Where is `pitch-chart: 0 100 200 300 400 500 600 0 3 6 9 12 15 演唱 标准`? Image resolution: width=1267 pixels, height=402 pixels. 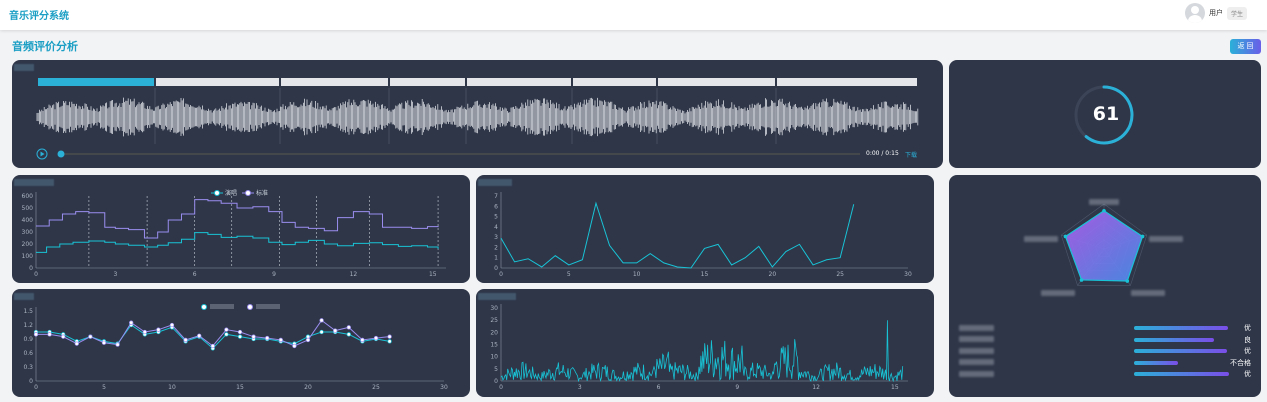
pitch-chart: 0 100 200 300 400 500 600 0 3 6 9 12 15 演唱 标准 is located at coordinates (234, 233).